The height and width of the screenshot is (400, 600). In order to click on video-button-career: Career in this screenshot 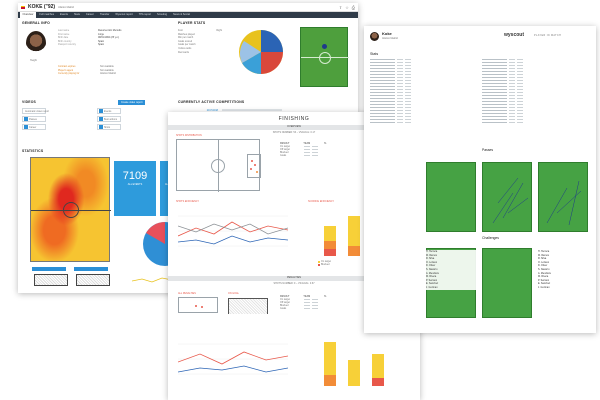, I will do `click(34, 127)`.